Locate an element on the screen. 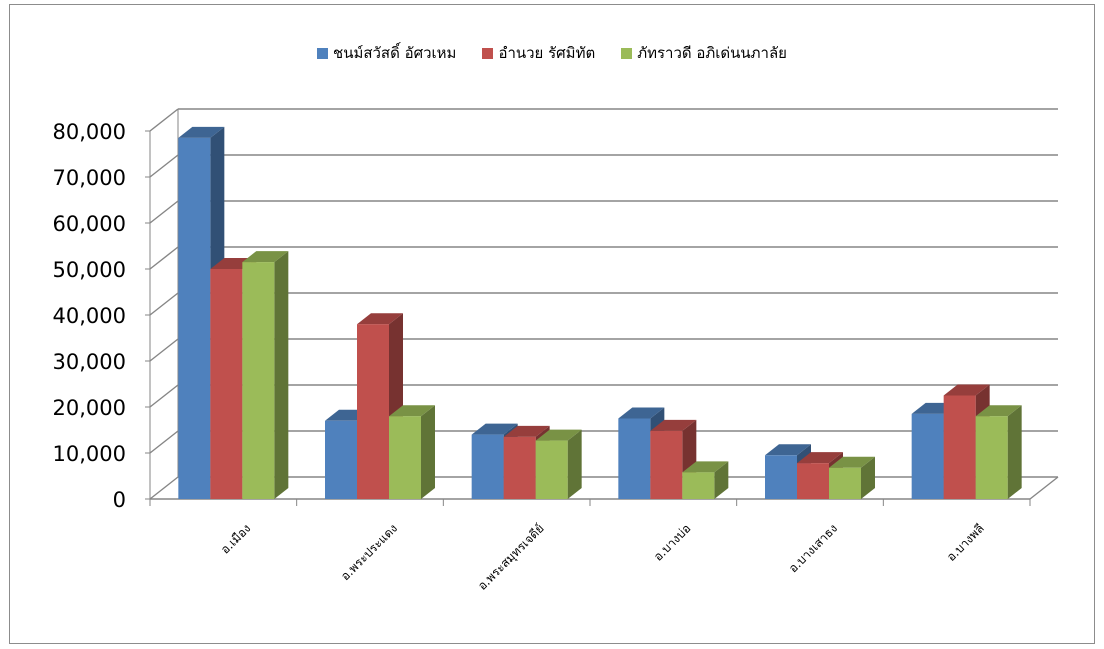 This screenshot has height=649, width=1104. y-tick-label: 70,000 is located at coordinates (89, 178).